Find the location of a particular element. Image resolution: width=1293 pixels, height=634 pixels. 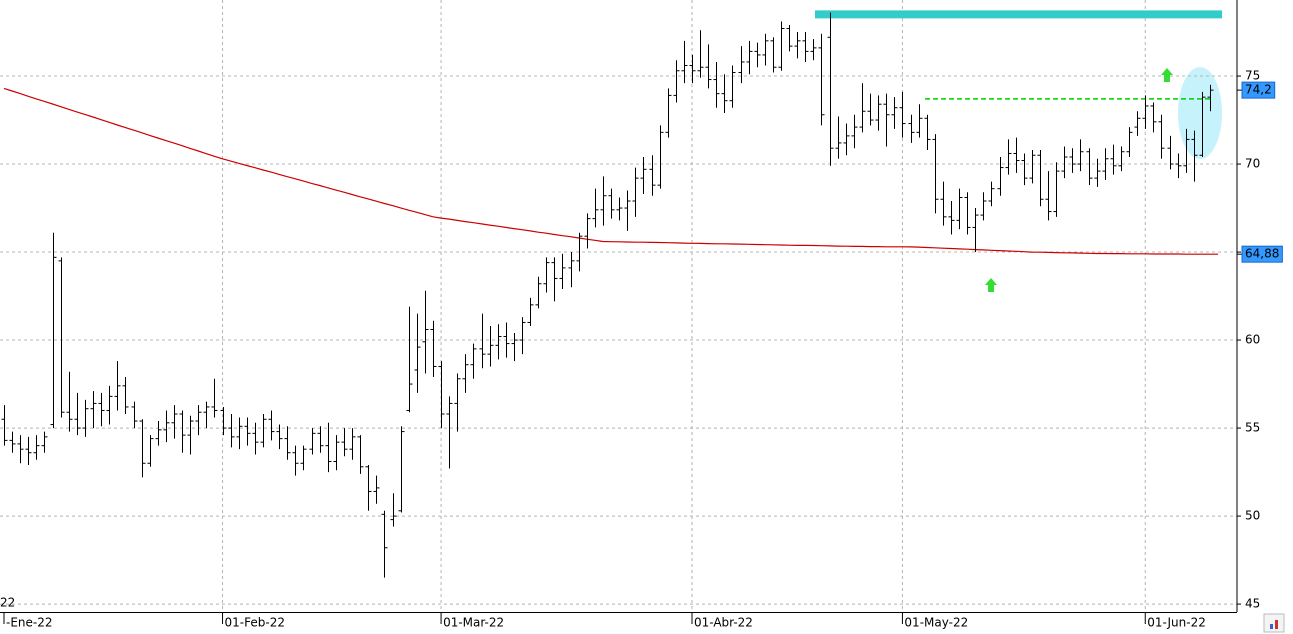

y-tick-label: 55 is located at coordinates (1252, 428).